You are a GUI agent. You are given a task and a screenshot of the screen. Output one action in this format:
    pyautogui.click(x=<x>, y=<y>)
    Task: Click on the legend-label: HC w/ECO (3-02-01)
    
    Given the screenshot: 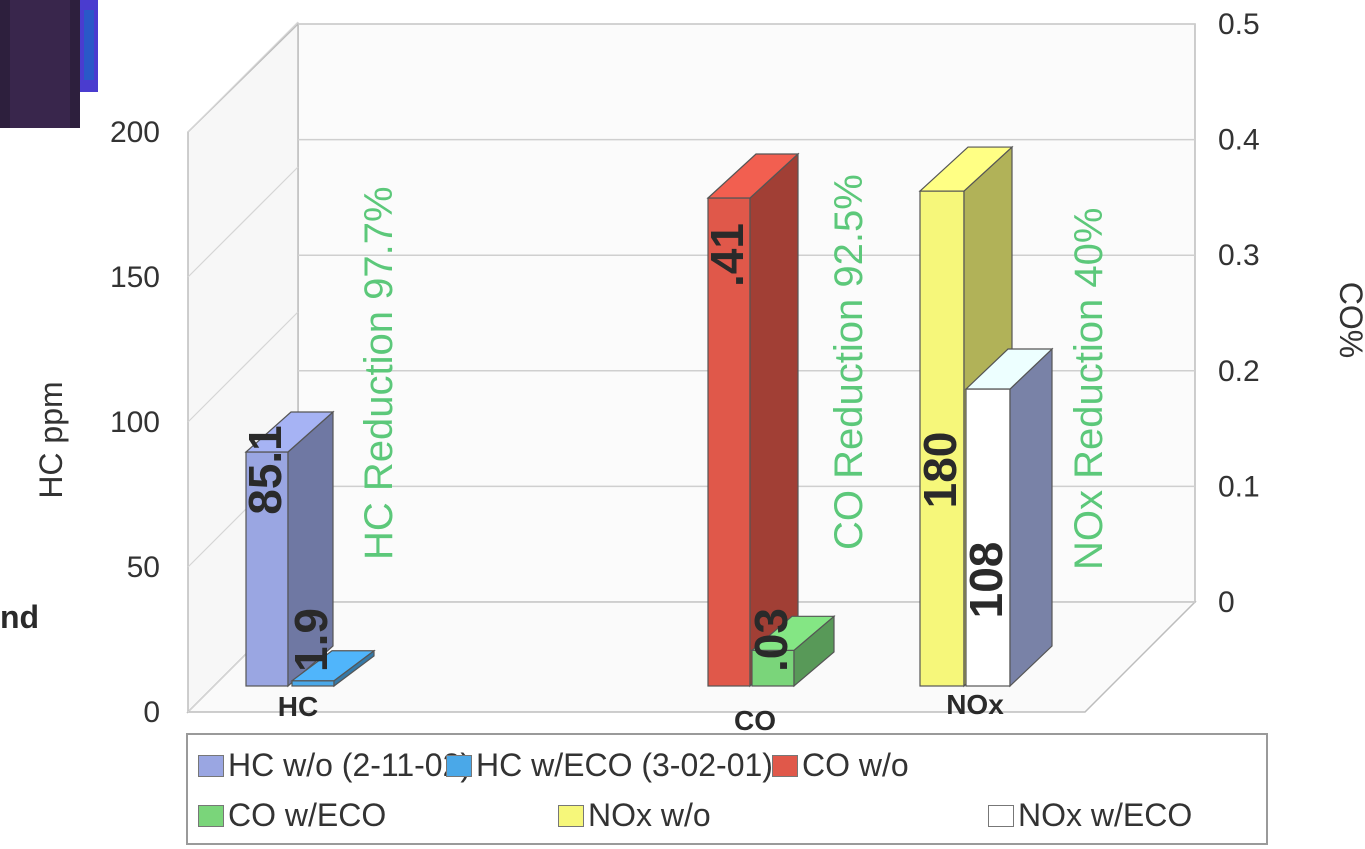 What is the action you would take?
    pyautogui.click(x=624, y=765)
    